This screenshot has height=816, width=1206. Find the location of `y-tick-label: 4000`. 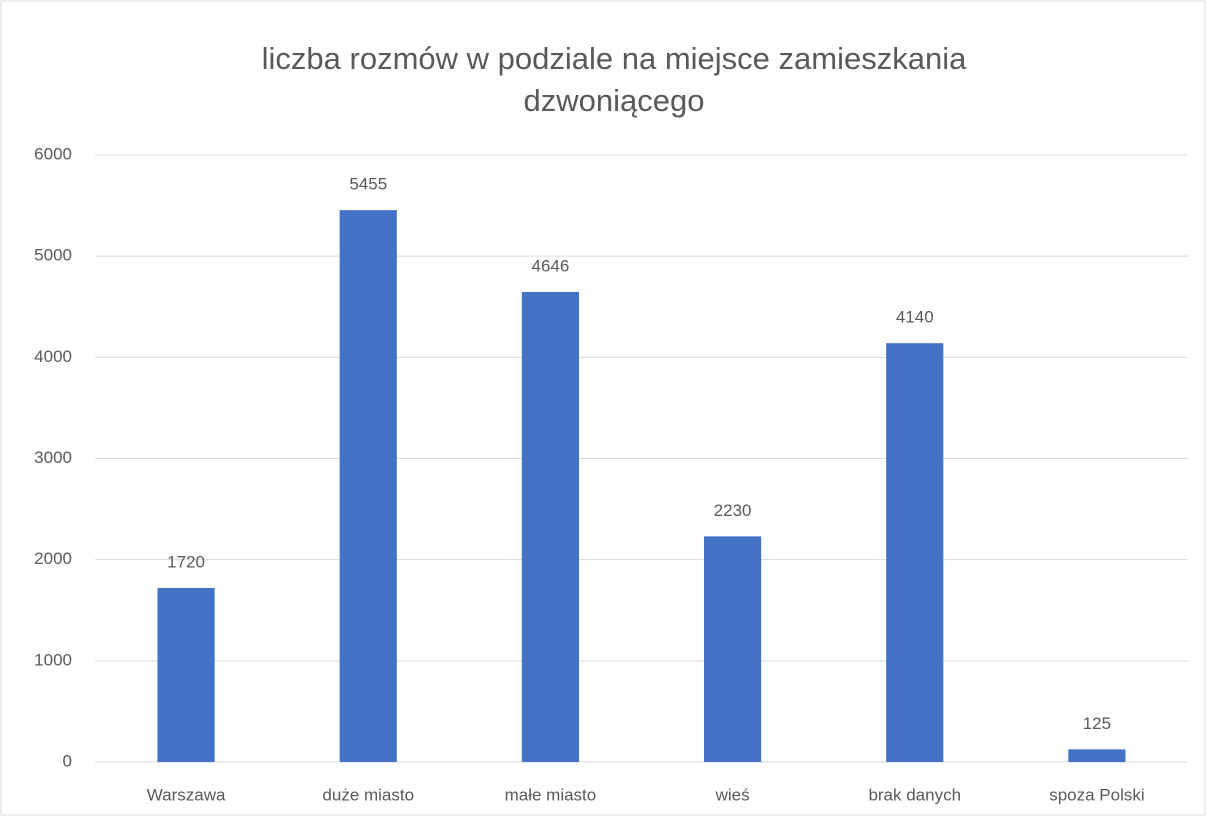

y-tick-label: 4000 is located at coordinates (53, 356).